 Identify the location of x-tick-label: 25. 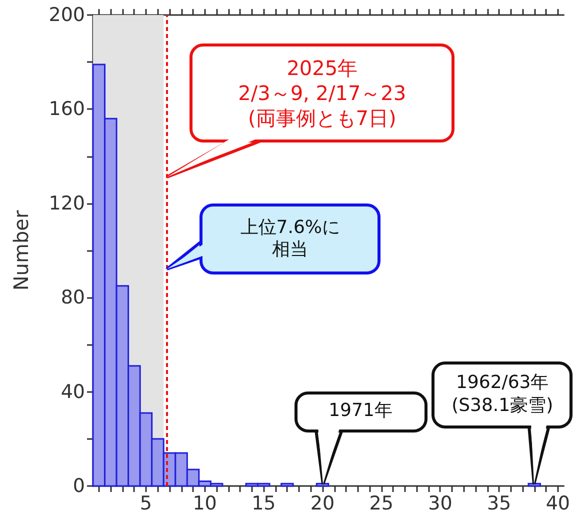
(381, 503).